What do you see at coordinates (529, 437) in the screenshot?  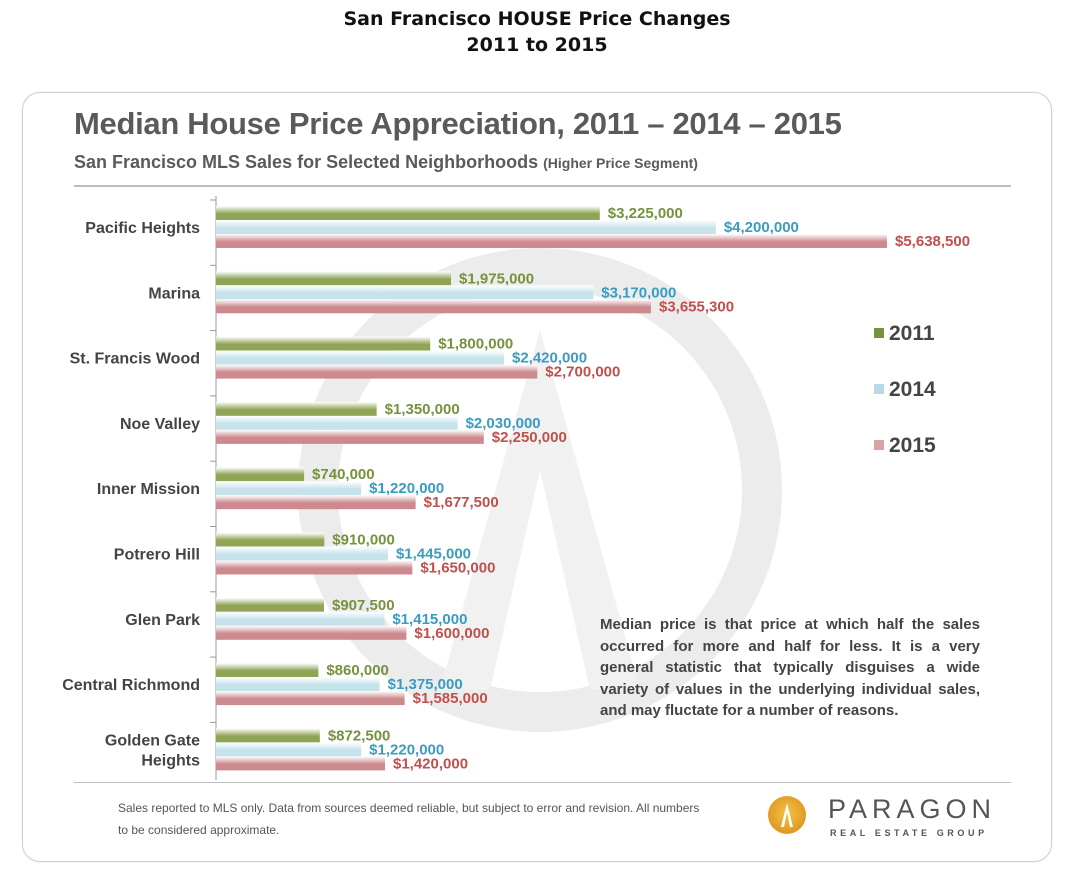 I see `data-label-2015: $2,250,000` at bounding box center [529, 437].